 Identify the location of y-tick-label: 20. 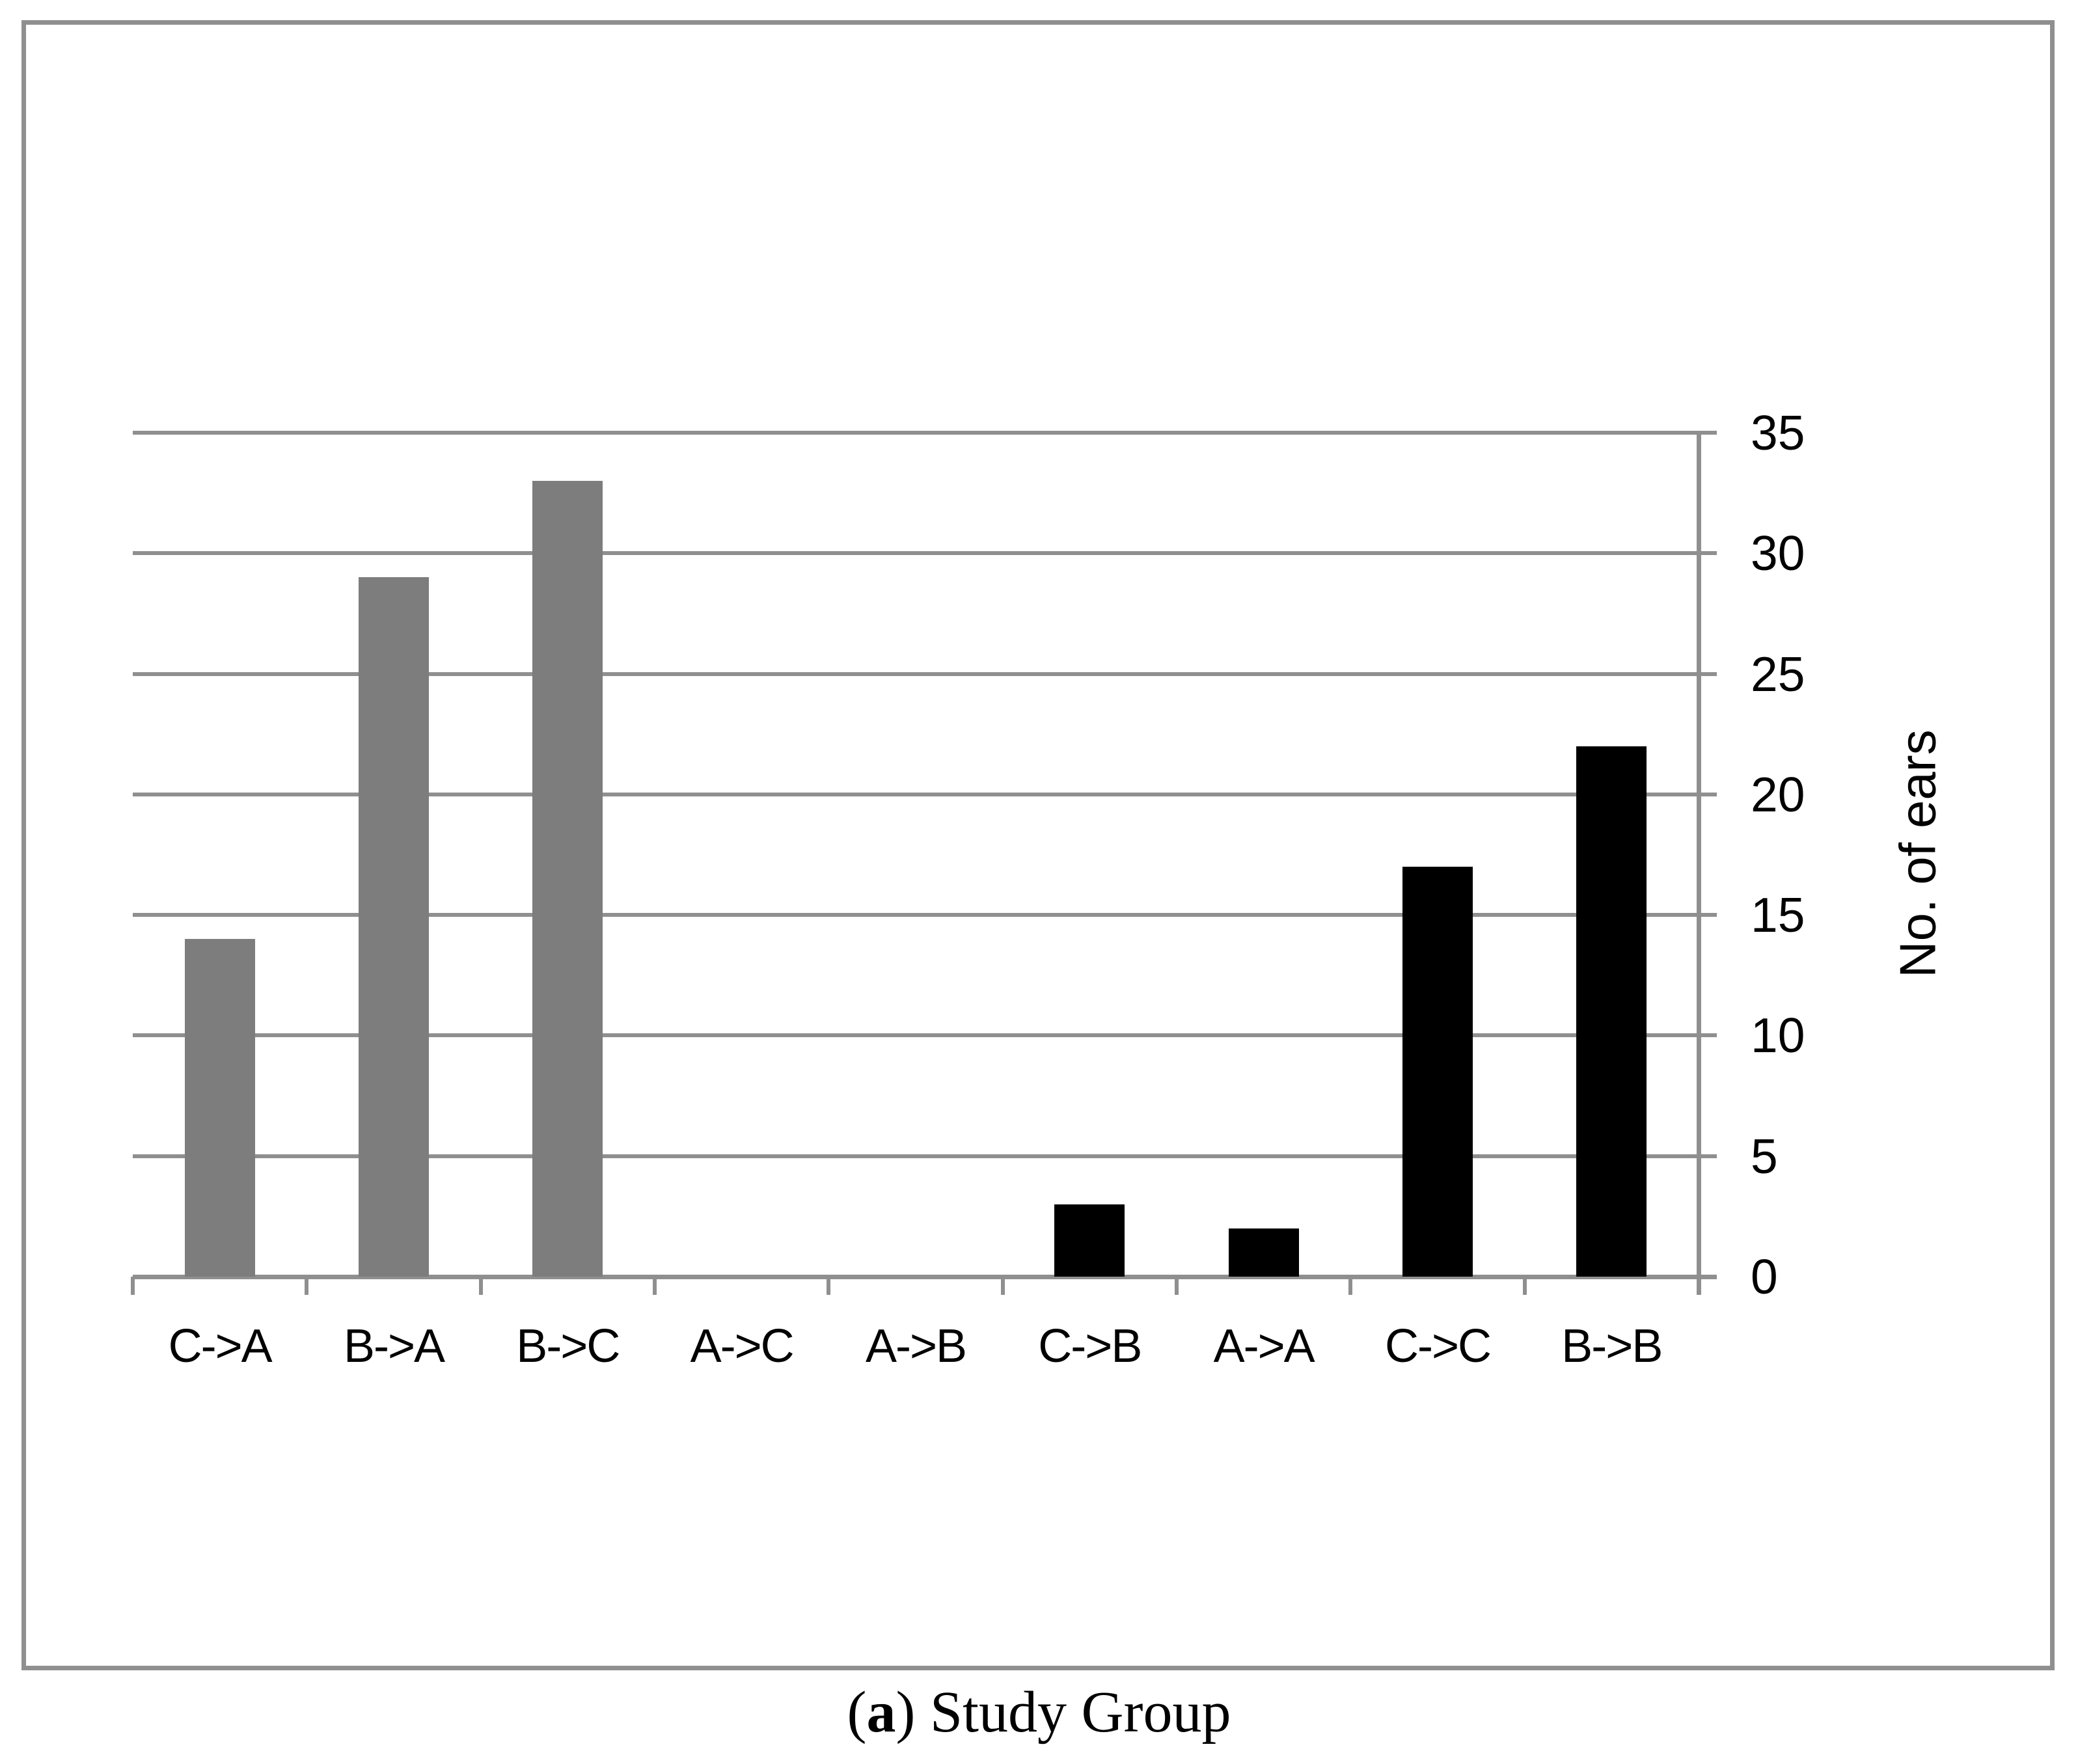
(1778, 794).